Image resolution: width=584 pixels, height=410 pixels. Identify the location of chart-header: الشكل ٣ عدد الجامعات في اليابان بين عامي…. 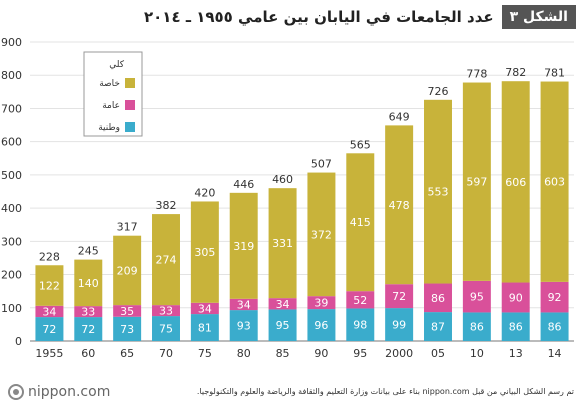
(360, 17).